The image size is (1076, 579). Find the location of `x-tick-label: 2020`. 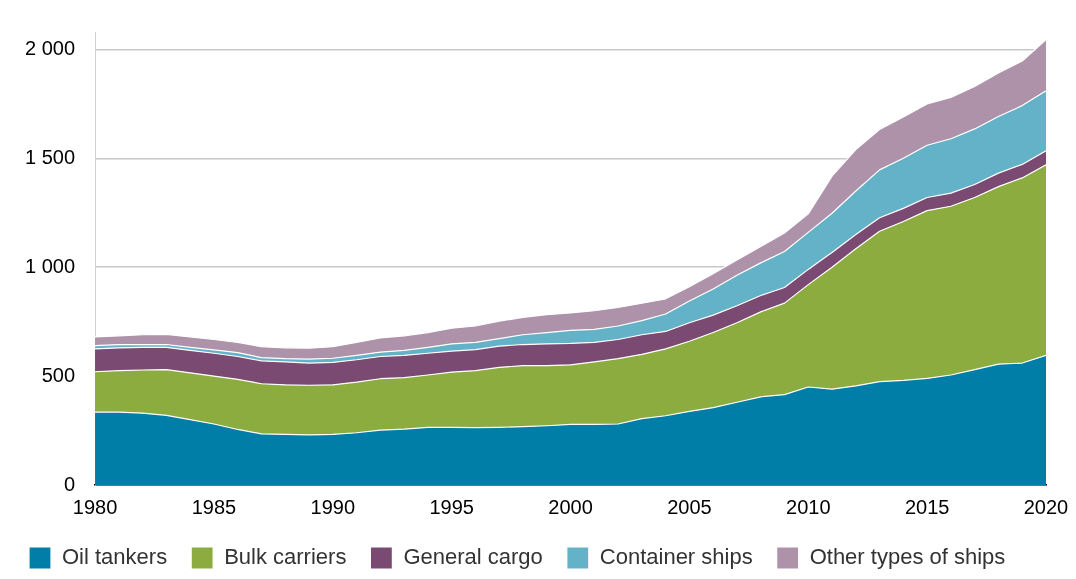

x-tick-label: 2020 is located at coordinates (1046, 506).